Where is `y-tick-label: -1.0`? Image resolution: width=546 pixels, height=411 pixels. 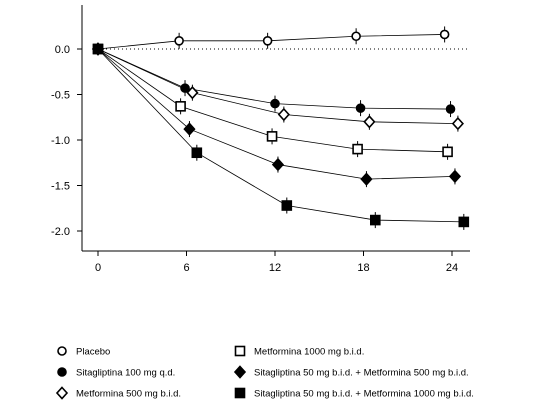
y-tick-label: -1.0 is located at coordinates (60, 141).